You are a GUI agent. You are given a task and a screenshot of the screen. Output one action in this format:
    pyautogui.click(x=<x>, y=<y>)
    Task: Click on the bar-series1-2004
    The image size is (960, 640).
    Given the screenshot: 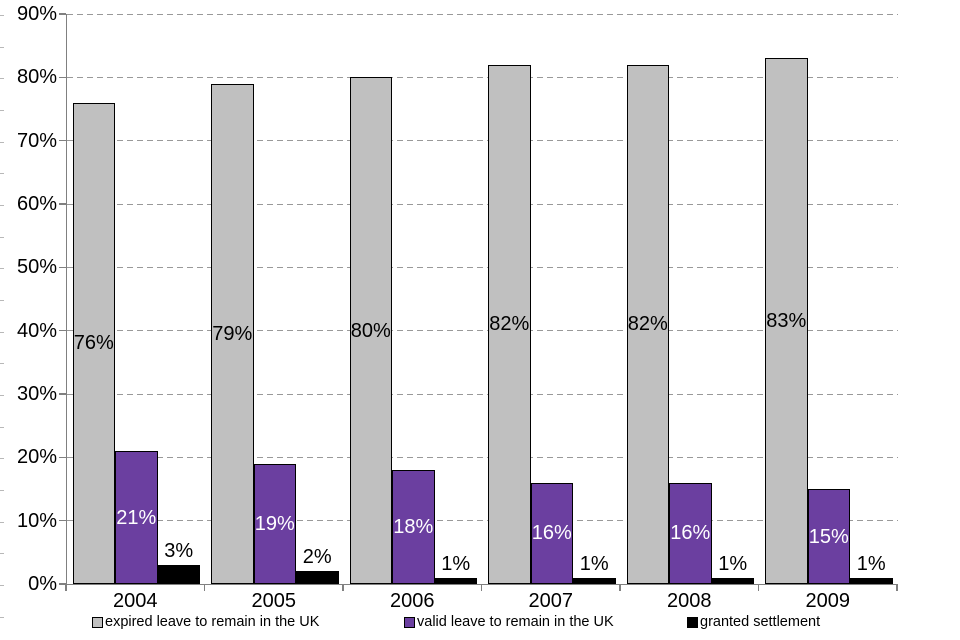 What is the action you would take?
    pyautogui.click(x=136, y=517)
    